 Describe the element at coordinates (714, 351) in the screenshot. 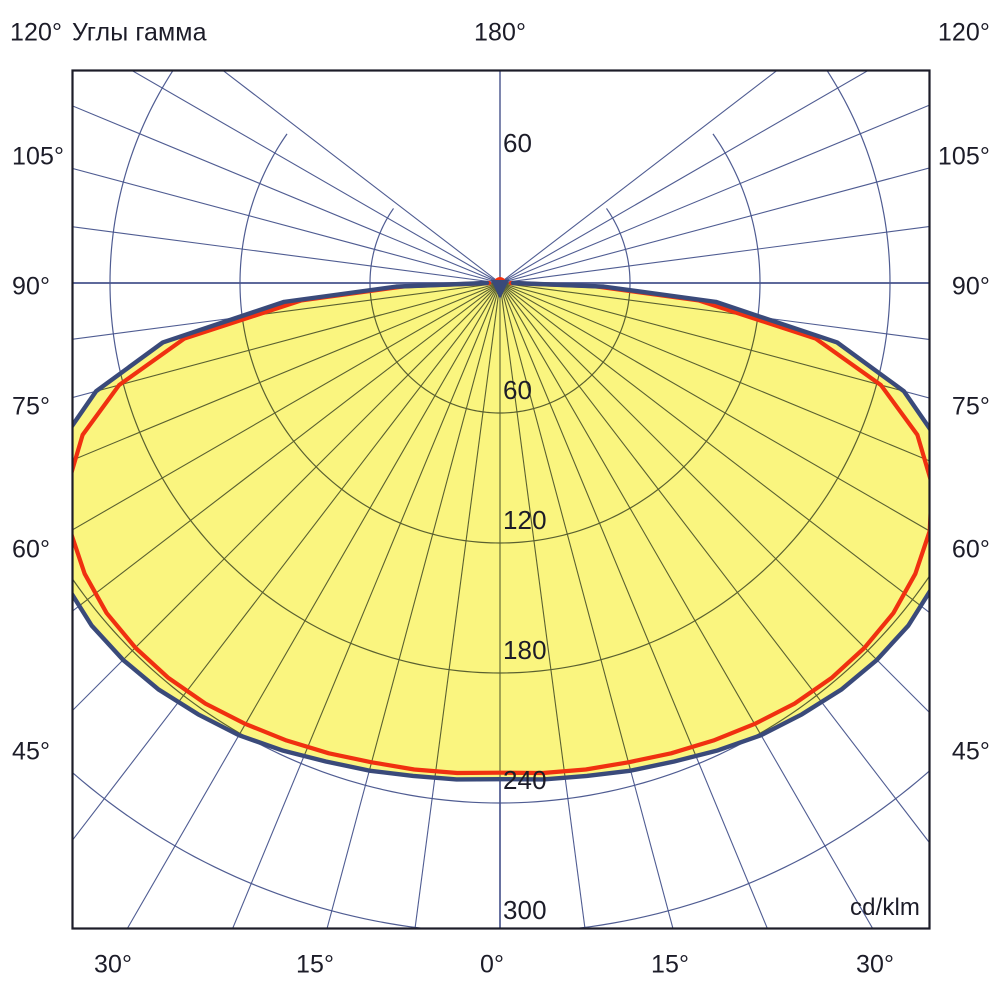

I see `grid-spoke-inner-82.5` at that location.